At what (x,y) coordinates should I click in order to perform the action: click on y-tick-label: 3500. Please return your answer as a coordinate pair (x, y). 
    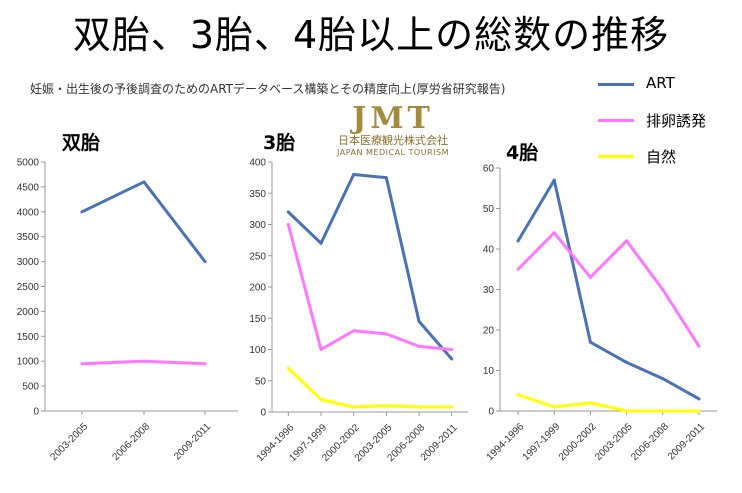
    Looking at the image, I should click on (28, 237).